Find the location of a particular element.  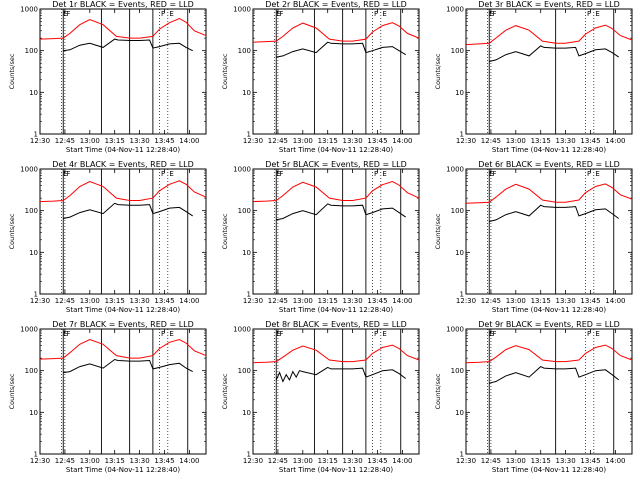

chart-title: Det 7r BLACK = Events, RED = LLD is located at coordinates (123, 324).